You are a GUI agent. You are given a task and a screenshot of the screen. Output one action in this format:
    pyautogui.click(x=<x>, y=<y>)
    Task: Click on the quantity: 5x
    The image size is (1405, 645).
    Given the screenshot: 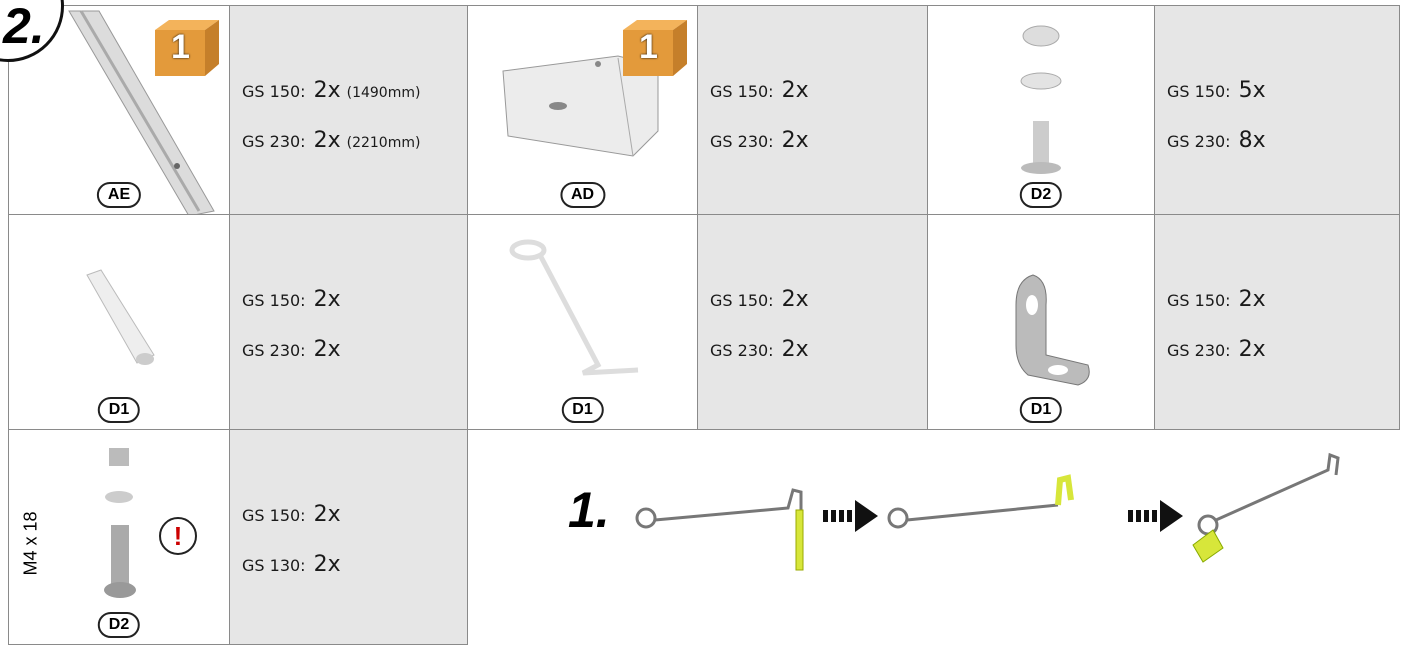 What is the action you would take?
    pyautogui.click(x=1252, y=90)
    